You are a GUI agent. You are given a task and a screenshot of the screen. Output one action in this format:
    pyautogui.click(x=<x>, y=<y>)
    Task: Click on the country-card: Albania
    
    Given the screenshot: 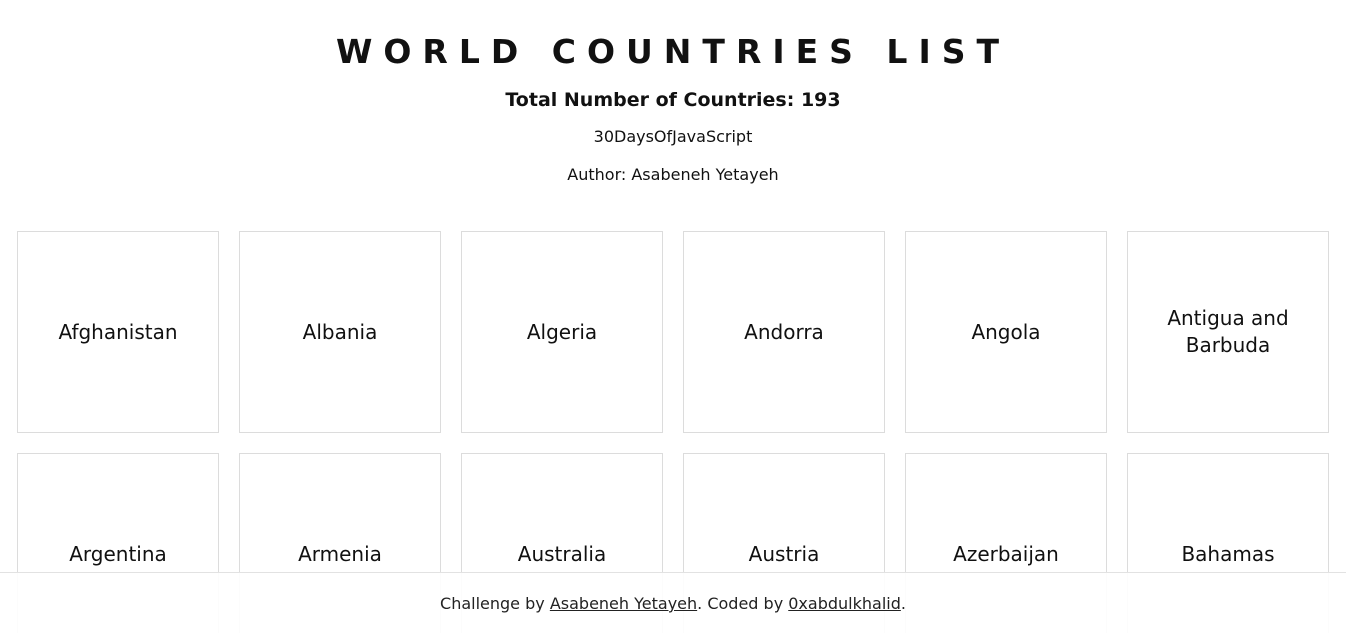 What is the action you would take?
    pyautogui.click(x=340, y=332)
    